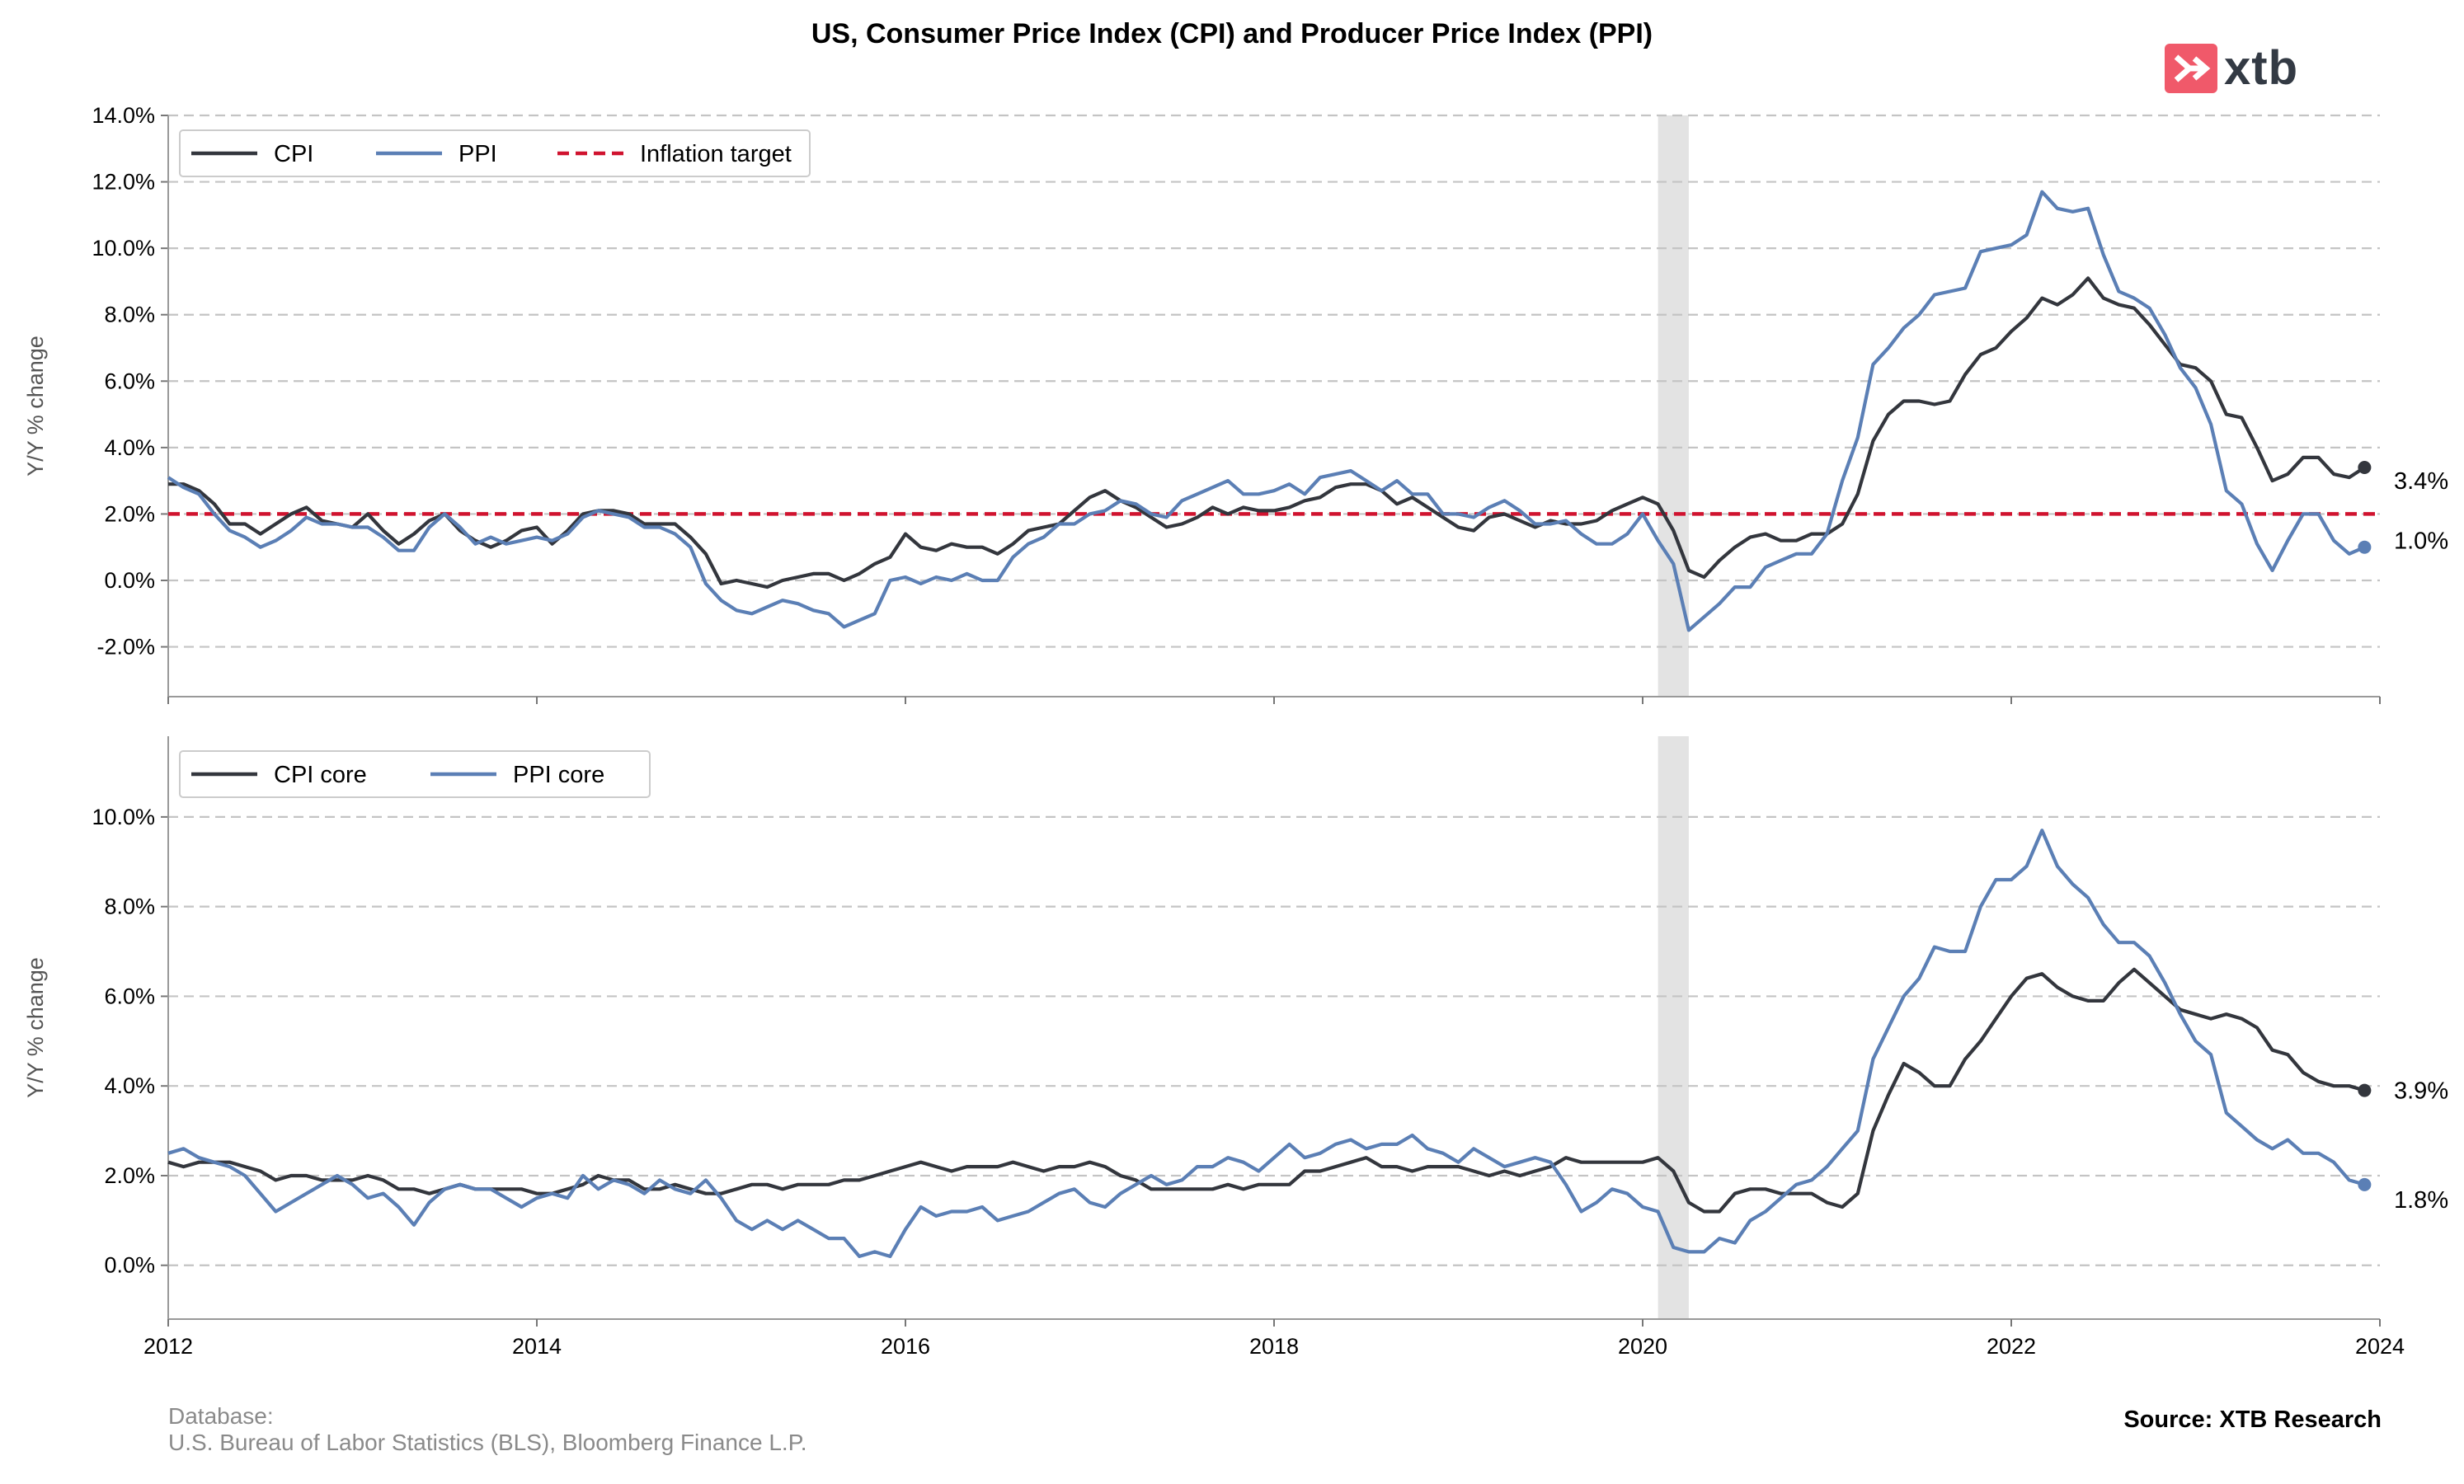 The height and width of the screenshot is (1484, 2464). I want to click on end-value-label: 1.0%, so click(2421, 541).